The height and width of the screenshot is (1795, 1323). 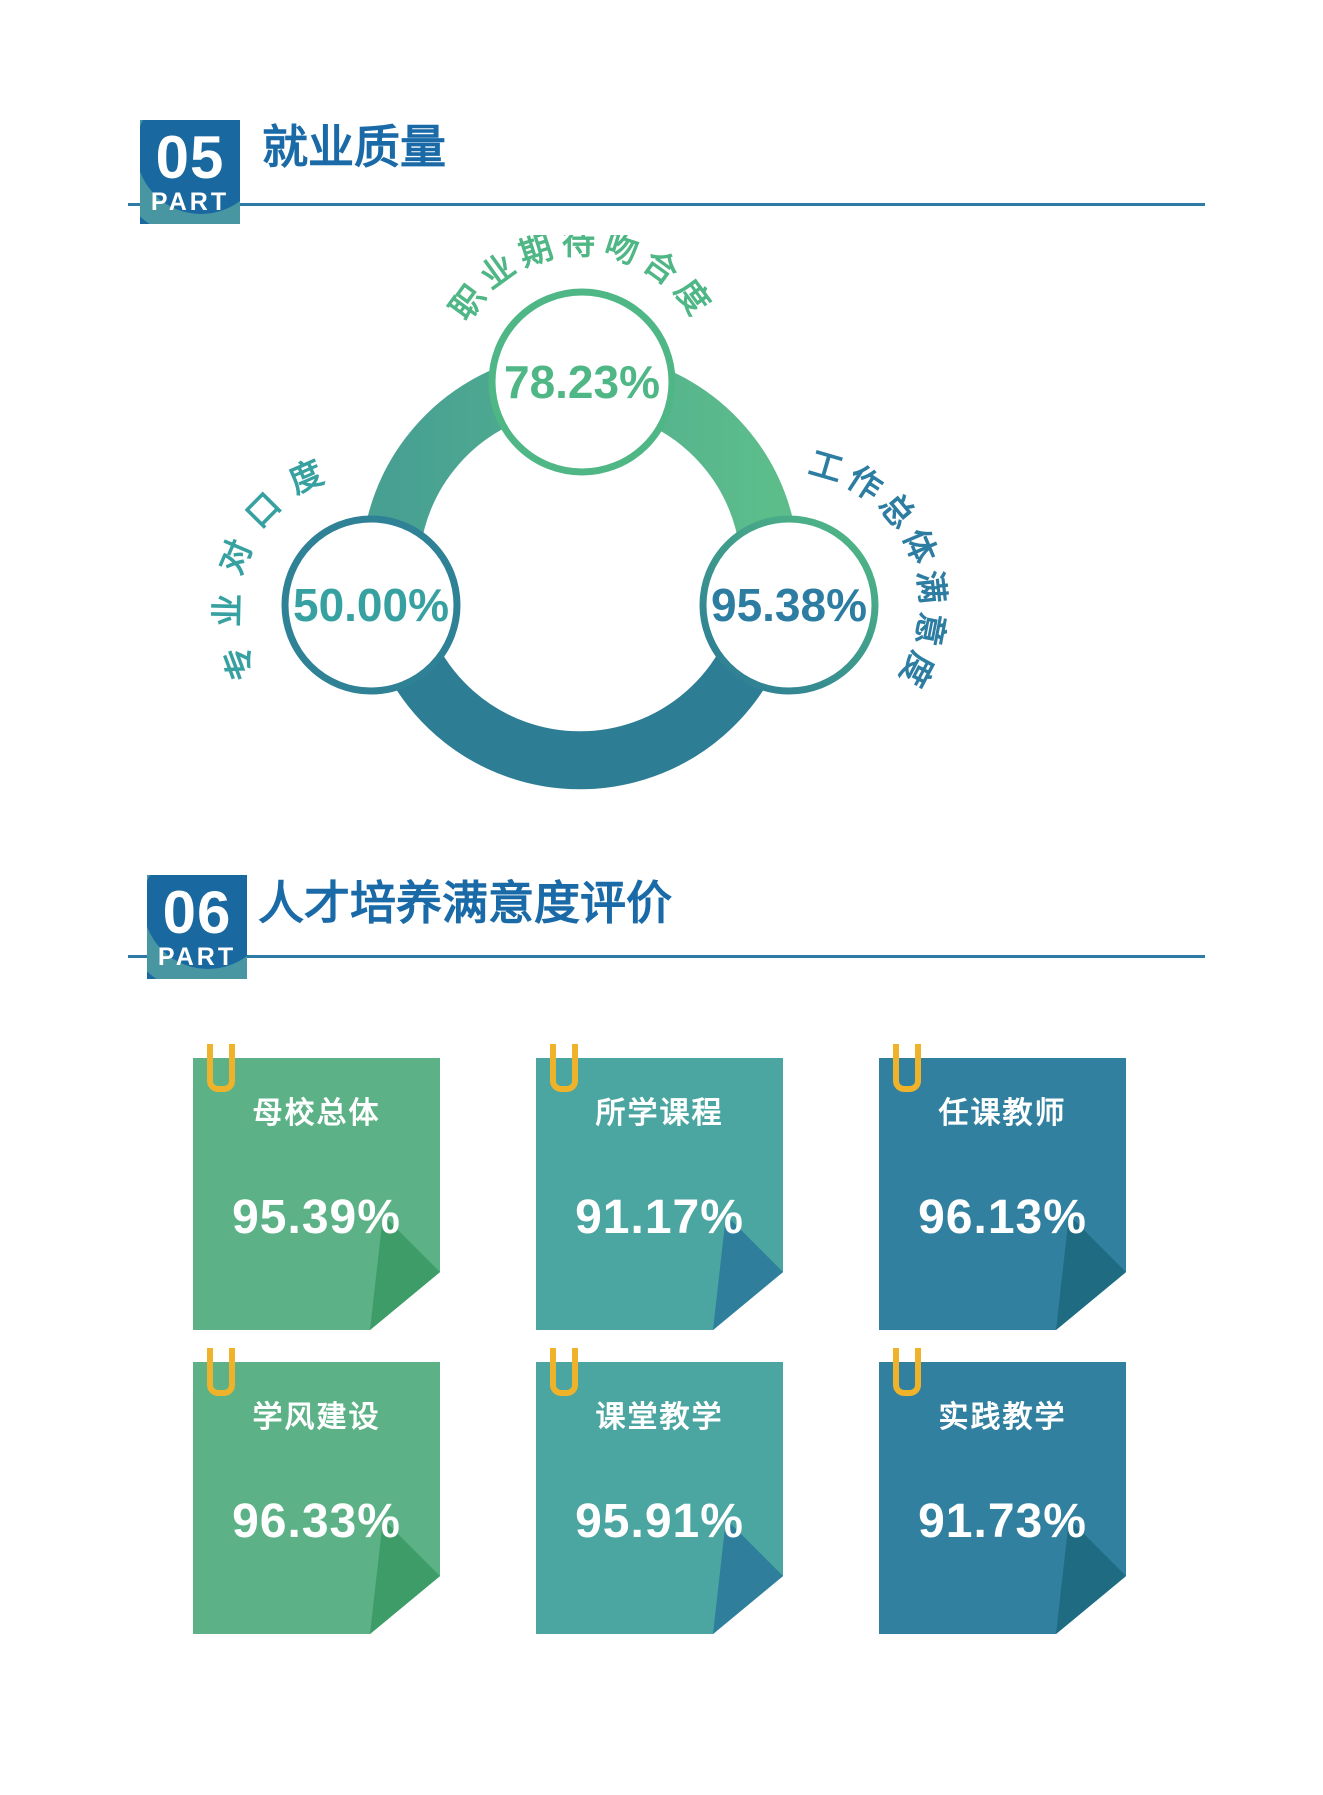 I want to click on node-circle-major-relevance, so click(x=371, y=605).